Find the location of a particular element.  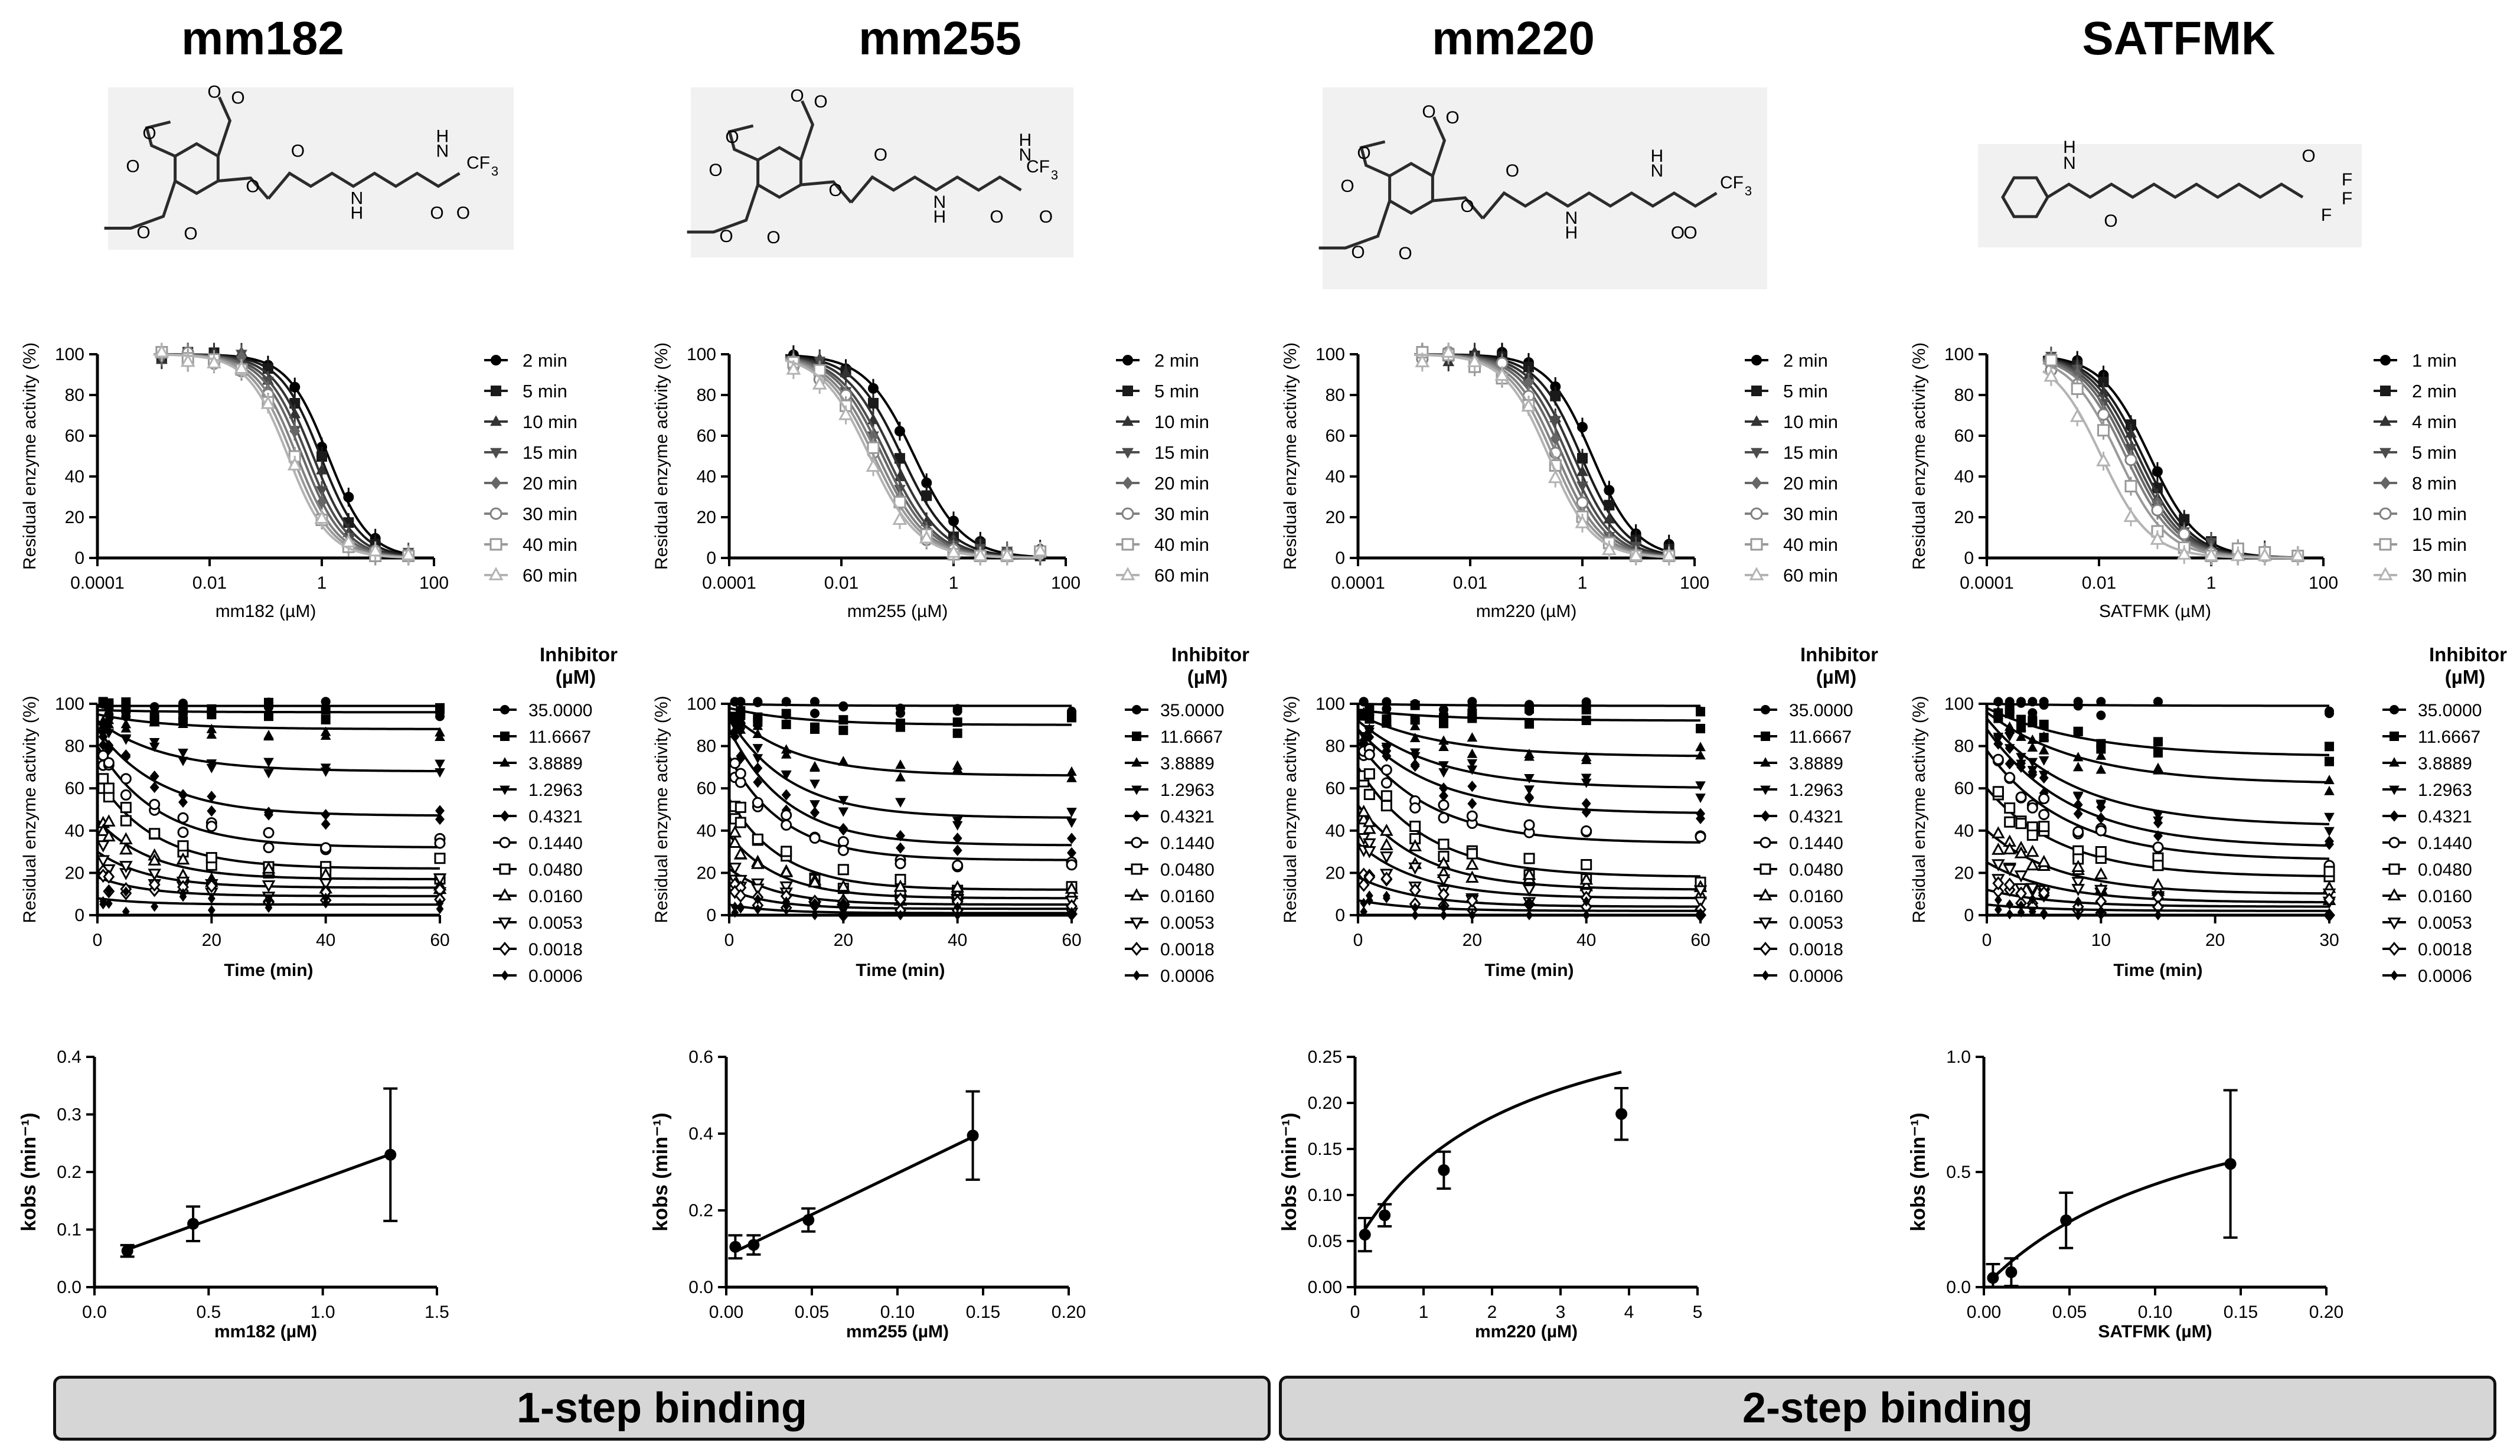

legend-label-30-min: 30 min is located at coordinates (2439, 575).